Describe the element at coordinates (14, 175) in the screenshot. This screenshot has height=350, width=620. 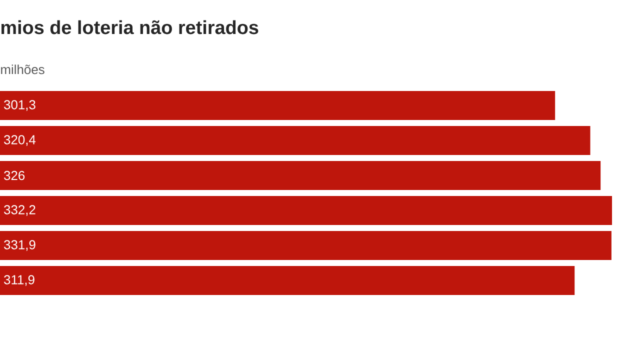
I see `data-label: 326` at that location.